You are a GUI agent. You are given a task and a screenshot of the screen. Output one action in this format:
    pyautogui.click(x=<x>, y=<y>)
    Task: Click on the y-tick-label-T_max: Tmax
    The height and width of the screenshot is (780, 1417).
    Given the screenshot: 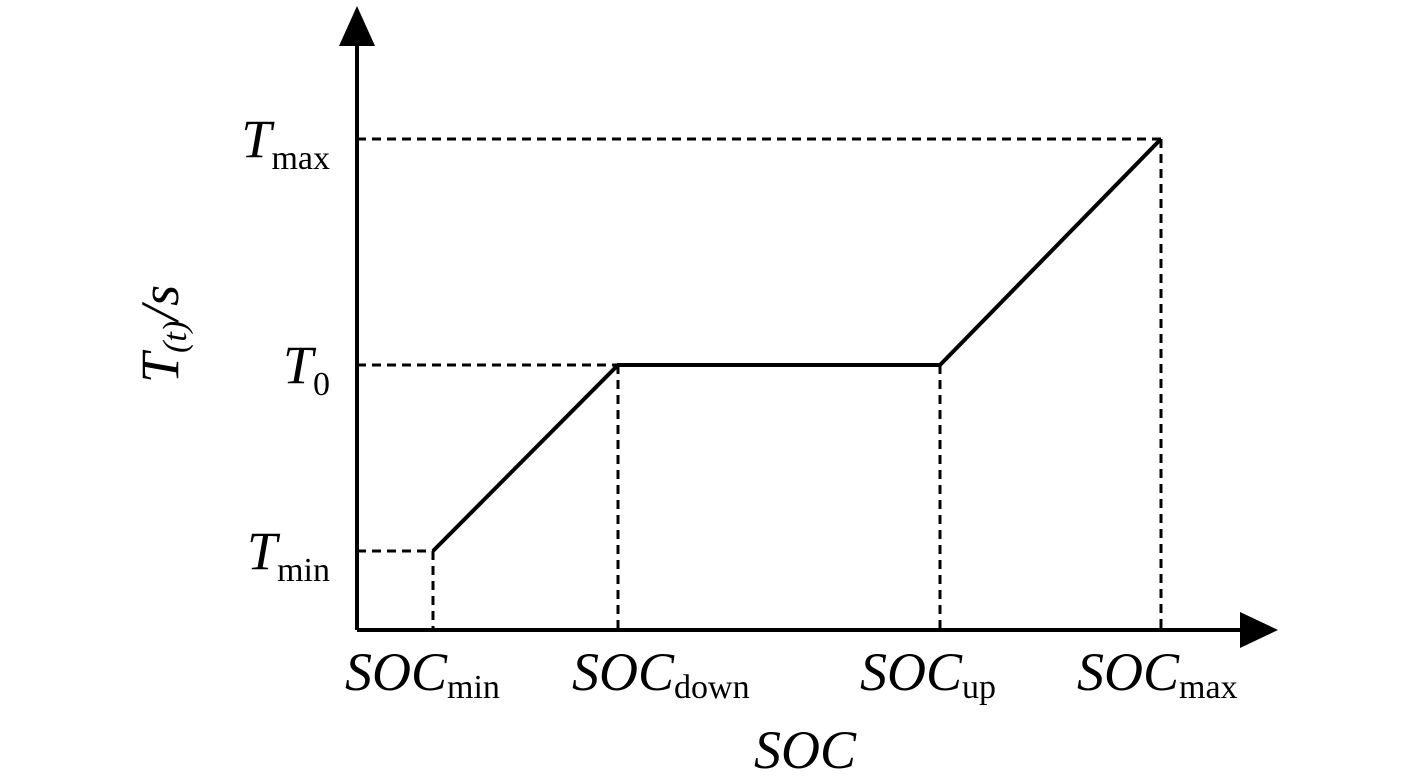 What is the action you would take?
    pyautogui.click(x=285, y=143)
    